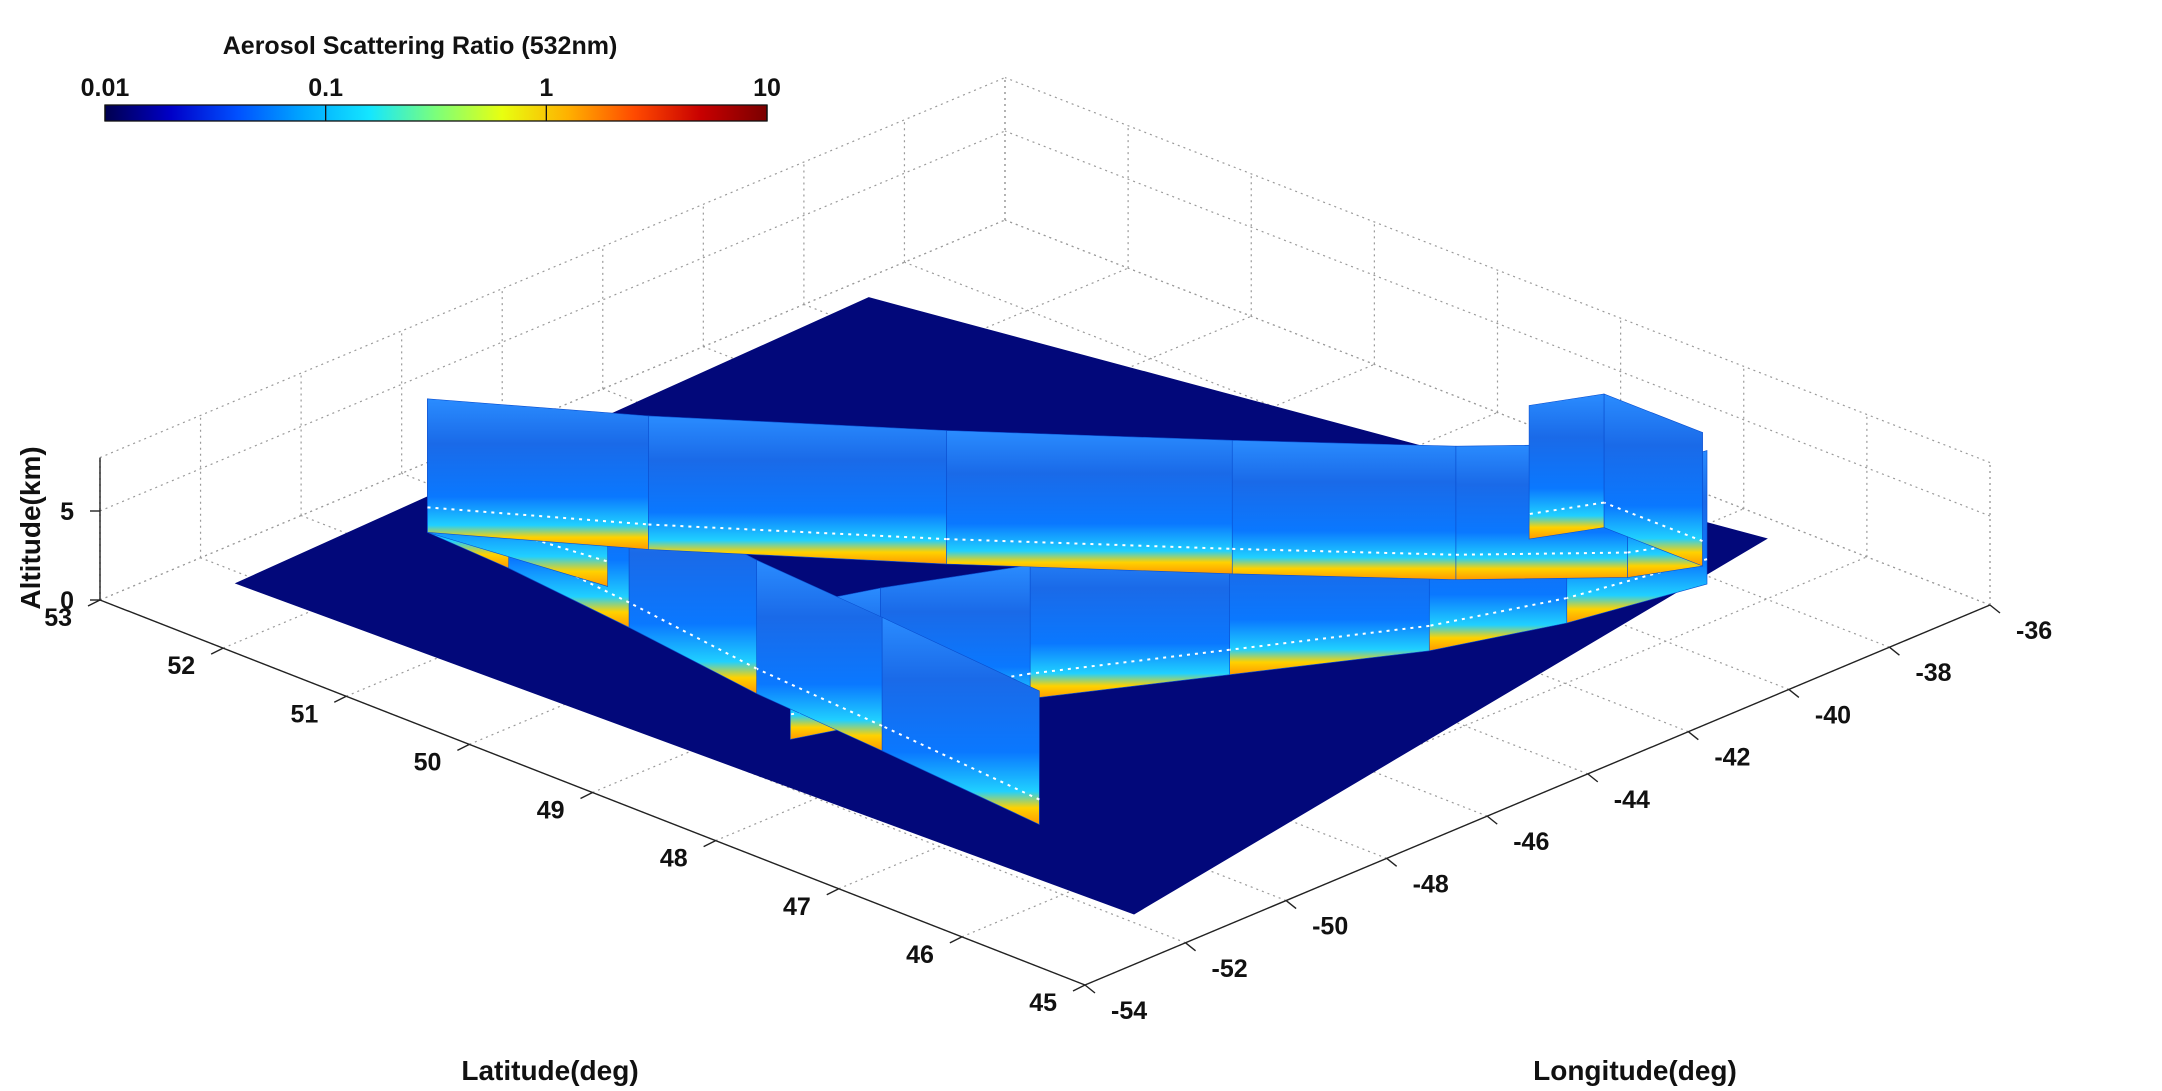 The height and width of the screenshot is (1091, 2162). Describe the element at coordinates (674, 859) in the screenshot. I see `y-tick-label: 48` at that location.